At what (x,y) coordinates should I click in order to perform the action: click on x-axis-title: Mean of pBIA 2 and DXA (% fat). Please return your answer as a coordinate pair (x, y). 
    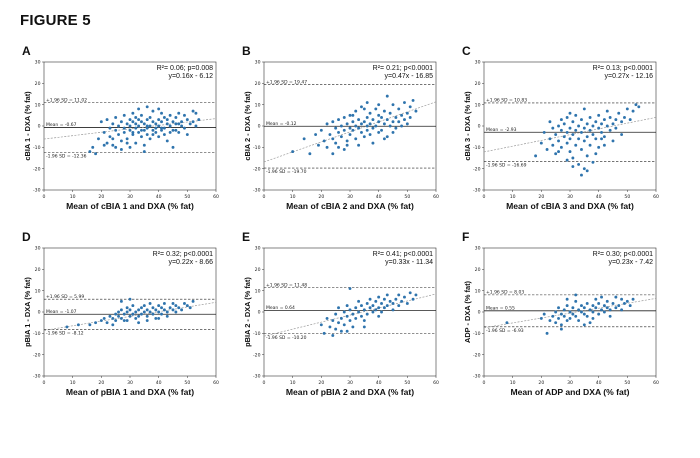
    Looking at the image, I should click on (350, 392).